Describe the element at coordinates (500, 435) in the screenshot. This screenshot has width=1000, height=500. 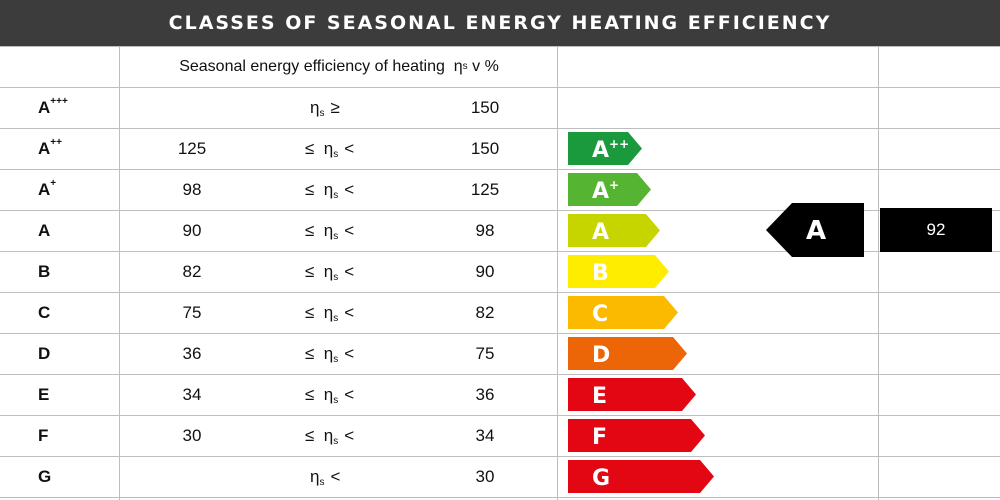
I see `table-row: F 30 ≤ η s <34 F` at that location.